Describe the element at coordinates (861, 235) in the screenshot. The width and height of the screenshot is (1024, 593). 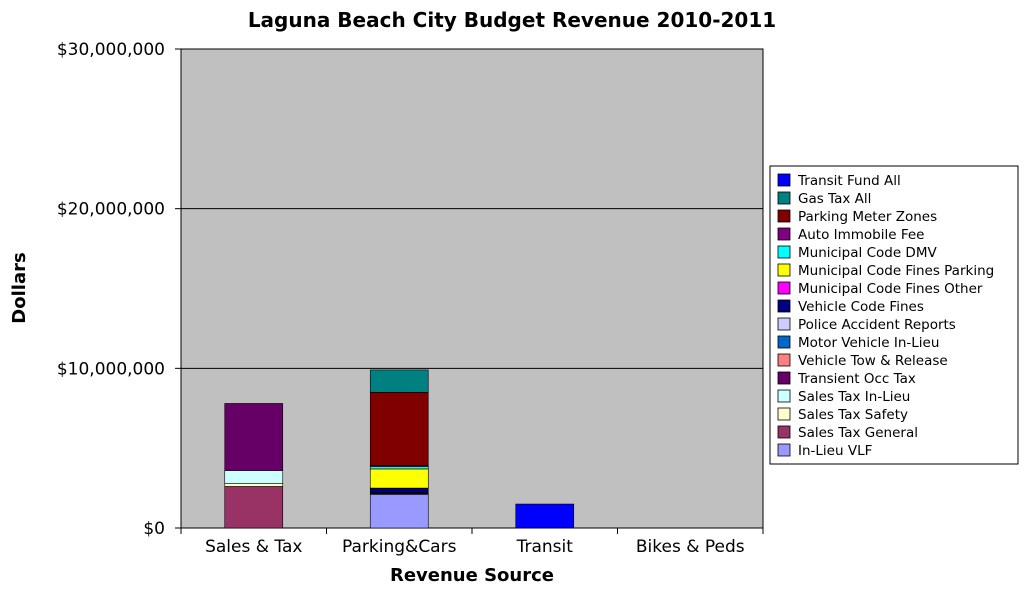
I see `legend-label: Auto Immobile Fee` at that location.